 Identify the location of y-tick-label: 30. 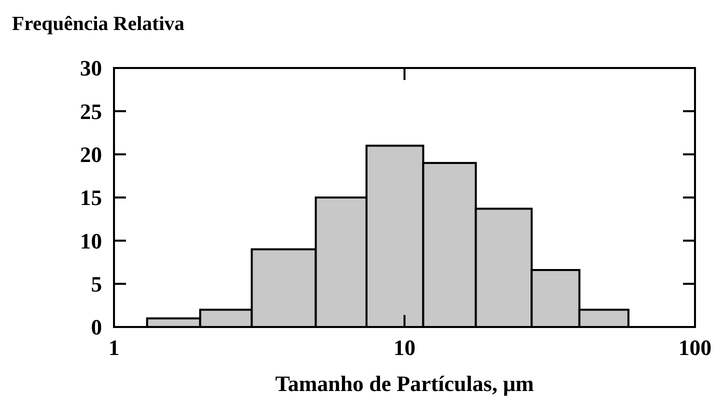
(91, 68).